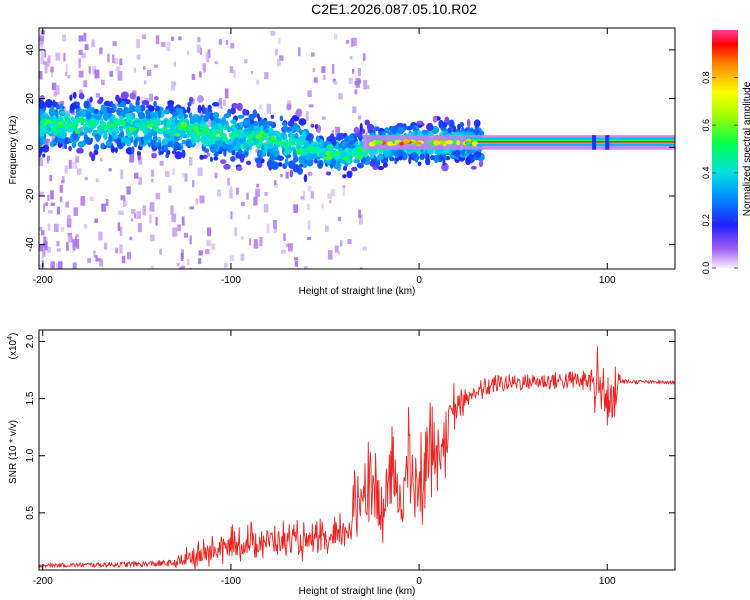  Describe the element at coordinates (30, 455) in the screenshot. I see `snr-y-tick-label: 1.0` at that location.